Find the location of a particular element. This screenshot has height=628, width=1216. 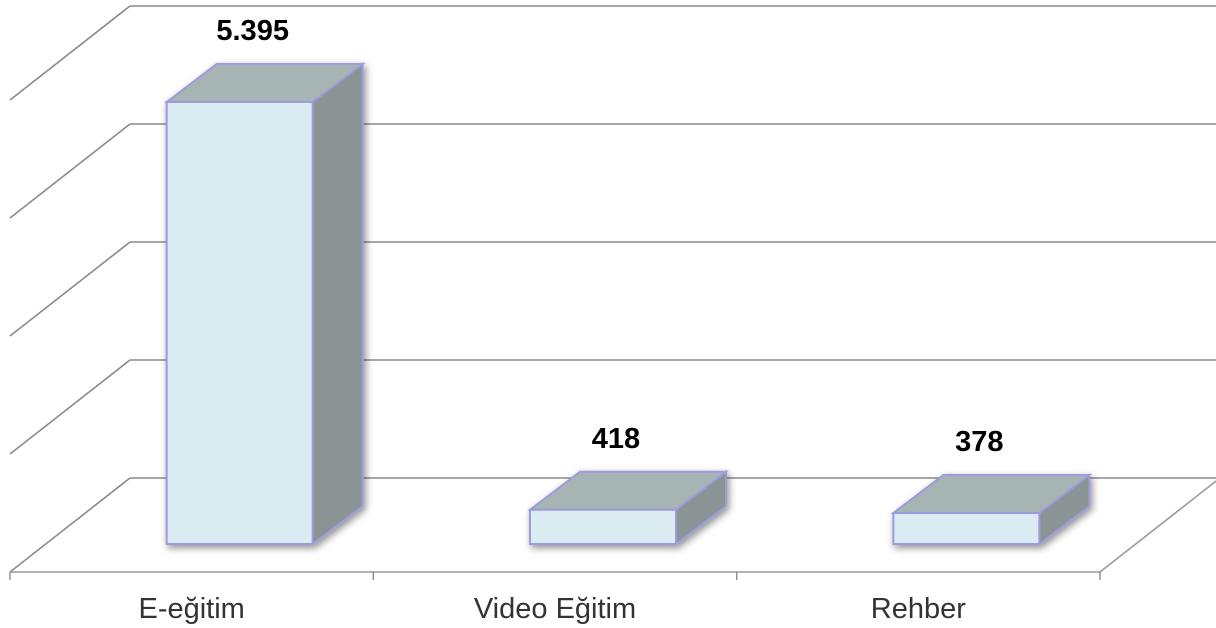

chart-floor is located at coordinates (613, 526).